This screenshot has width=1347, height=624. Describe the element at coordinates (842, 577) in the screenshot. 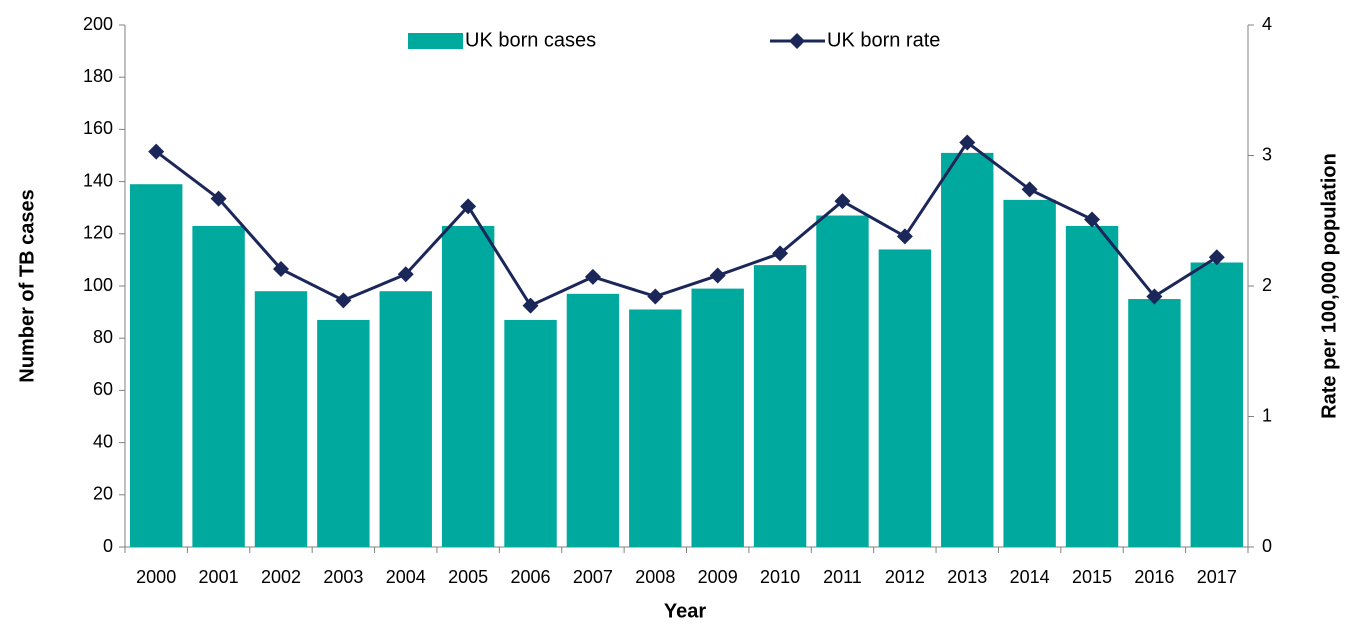

I see `x-tick-label: 2011` at that location.